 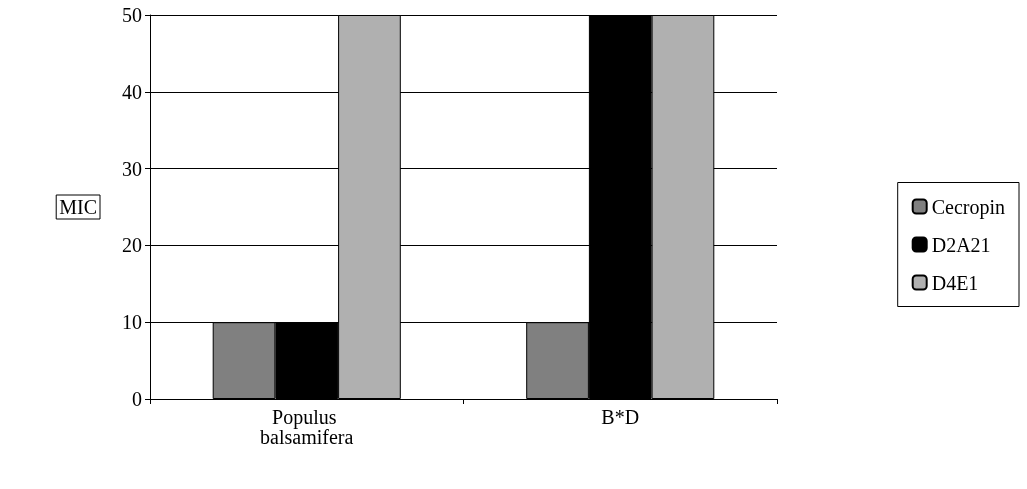 I want to click on y-tick-label: 50, so click(x=132, y=15).